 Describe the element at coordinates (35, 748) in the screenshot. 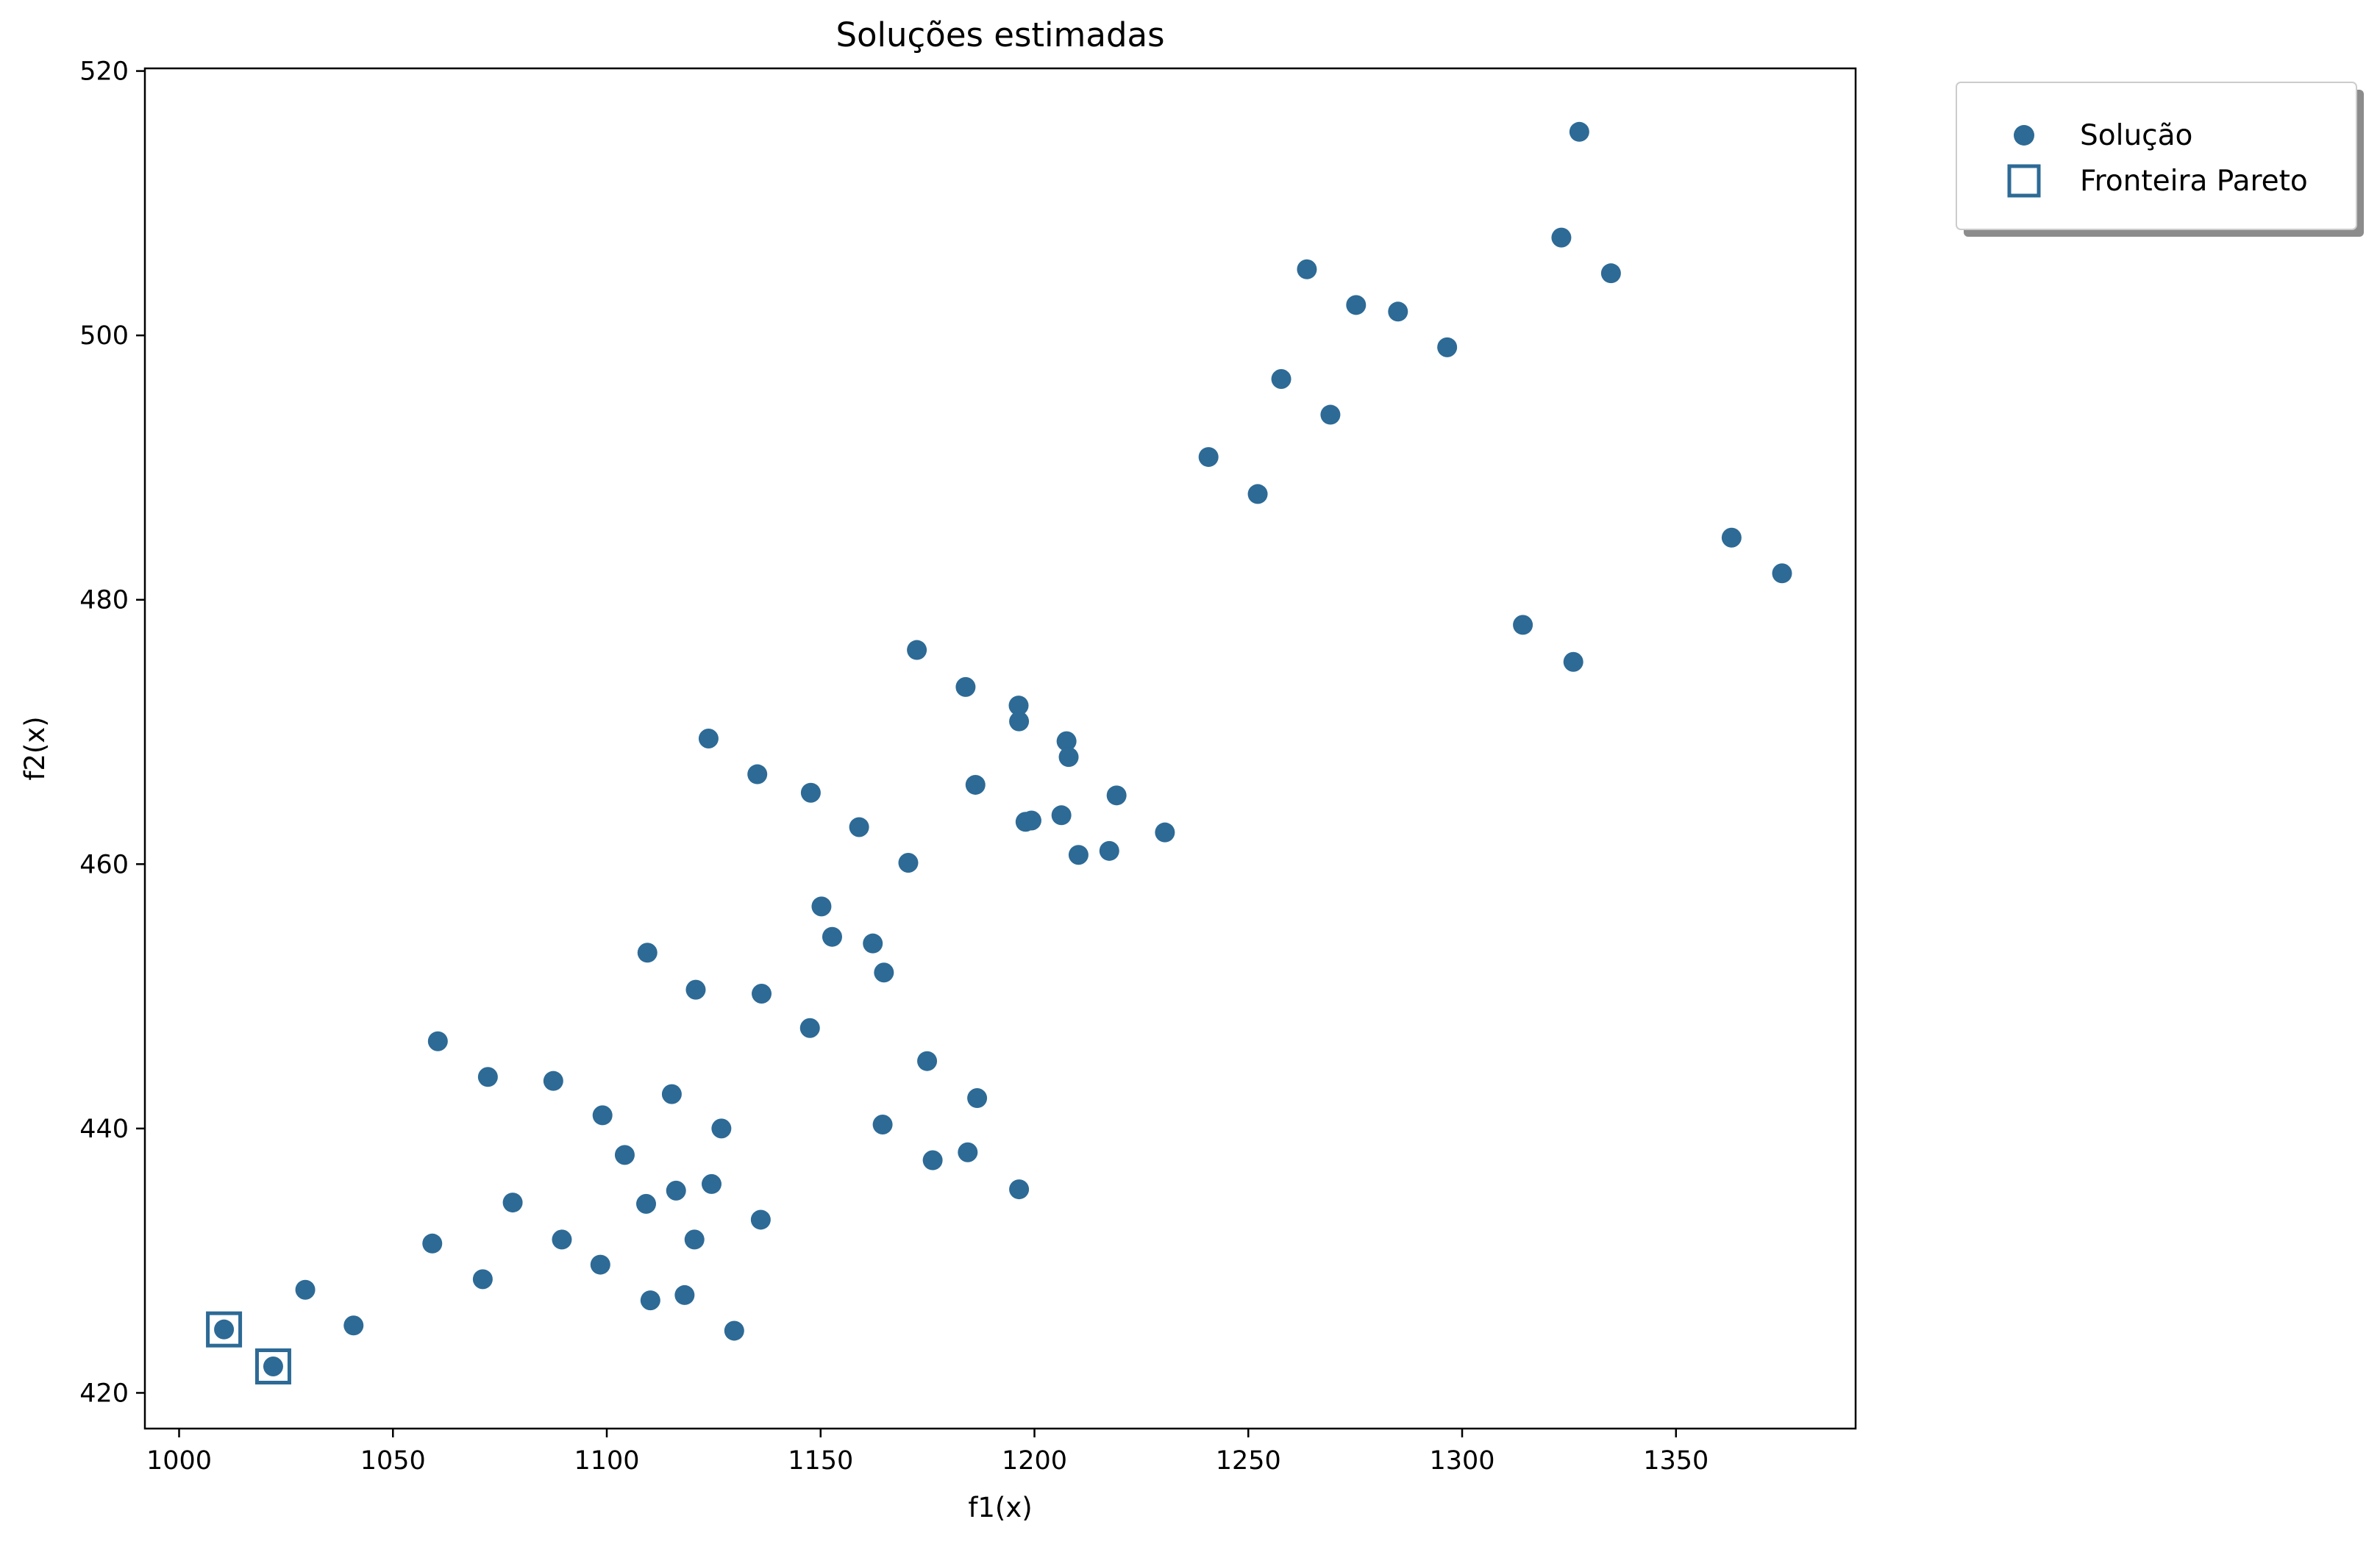

I see `y-axis-label: f2(x)` at that location.